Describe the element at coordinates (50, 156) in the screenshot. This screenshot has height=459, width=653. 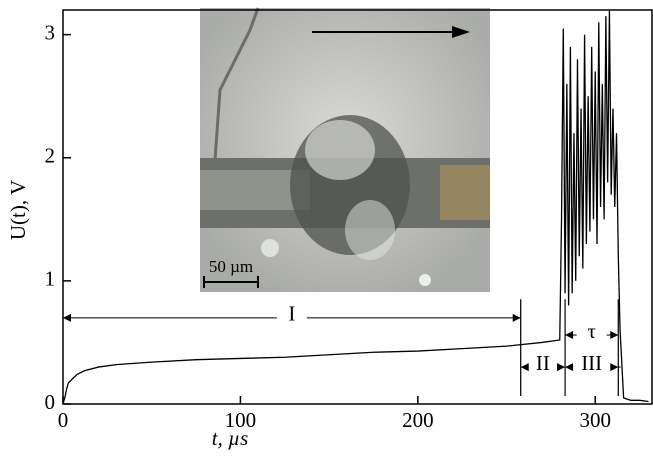
I see `y-tick-label: 2` at that location.